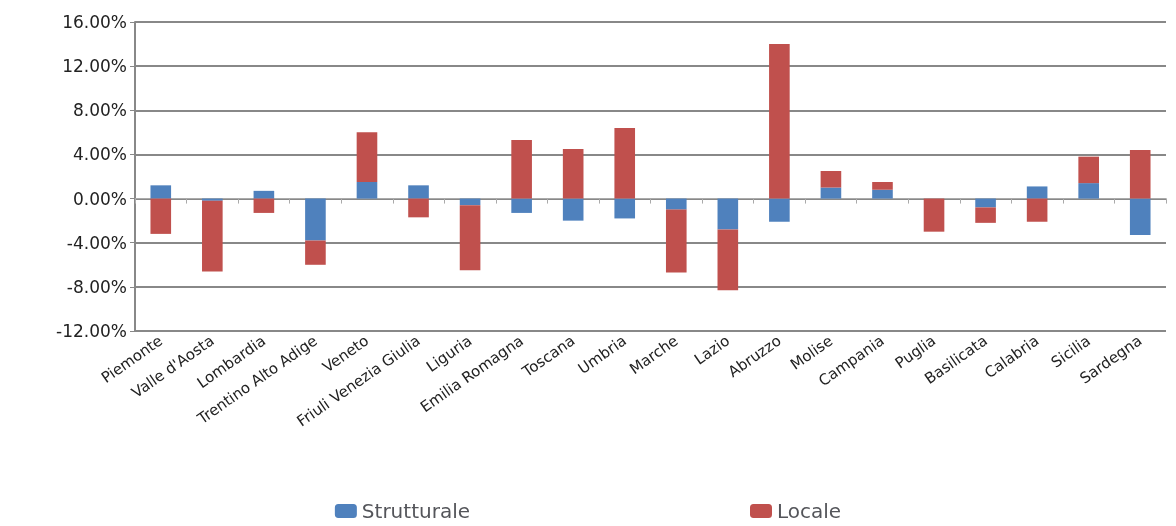 The height and width of the screenshot is (526, 1176). I want to click on legend-label: Locale, so click(809, 511).